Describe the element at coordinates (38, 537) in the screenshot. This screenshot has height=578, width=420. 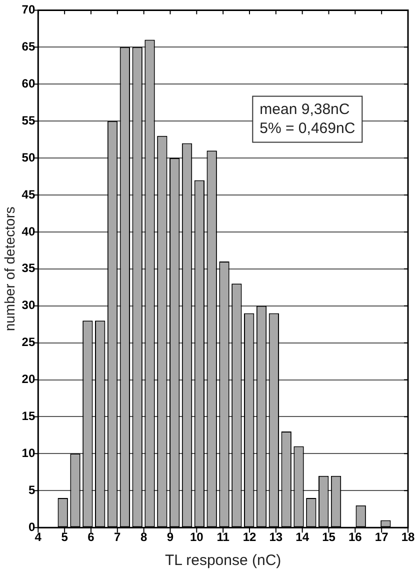
I see `x-tick-label: 4` at that location.